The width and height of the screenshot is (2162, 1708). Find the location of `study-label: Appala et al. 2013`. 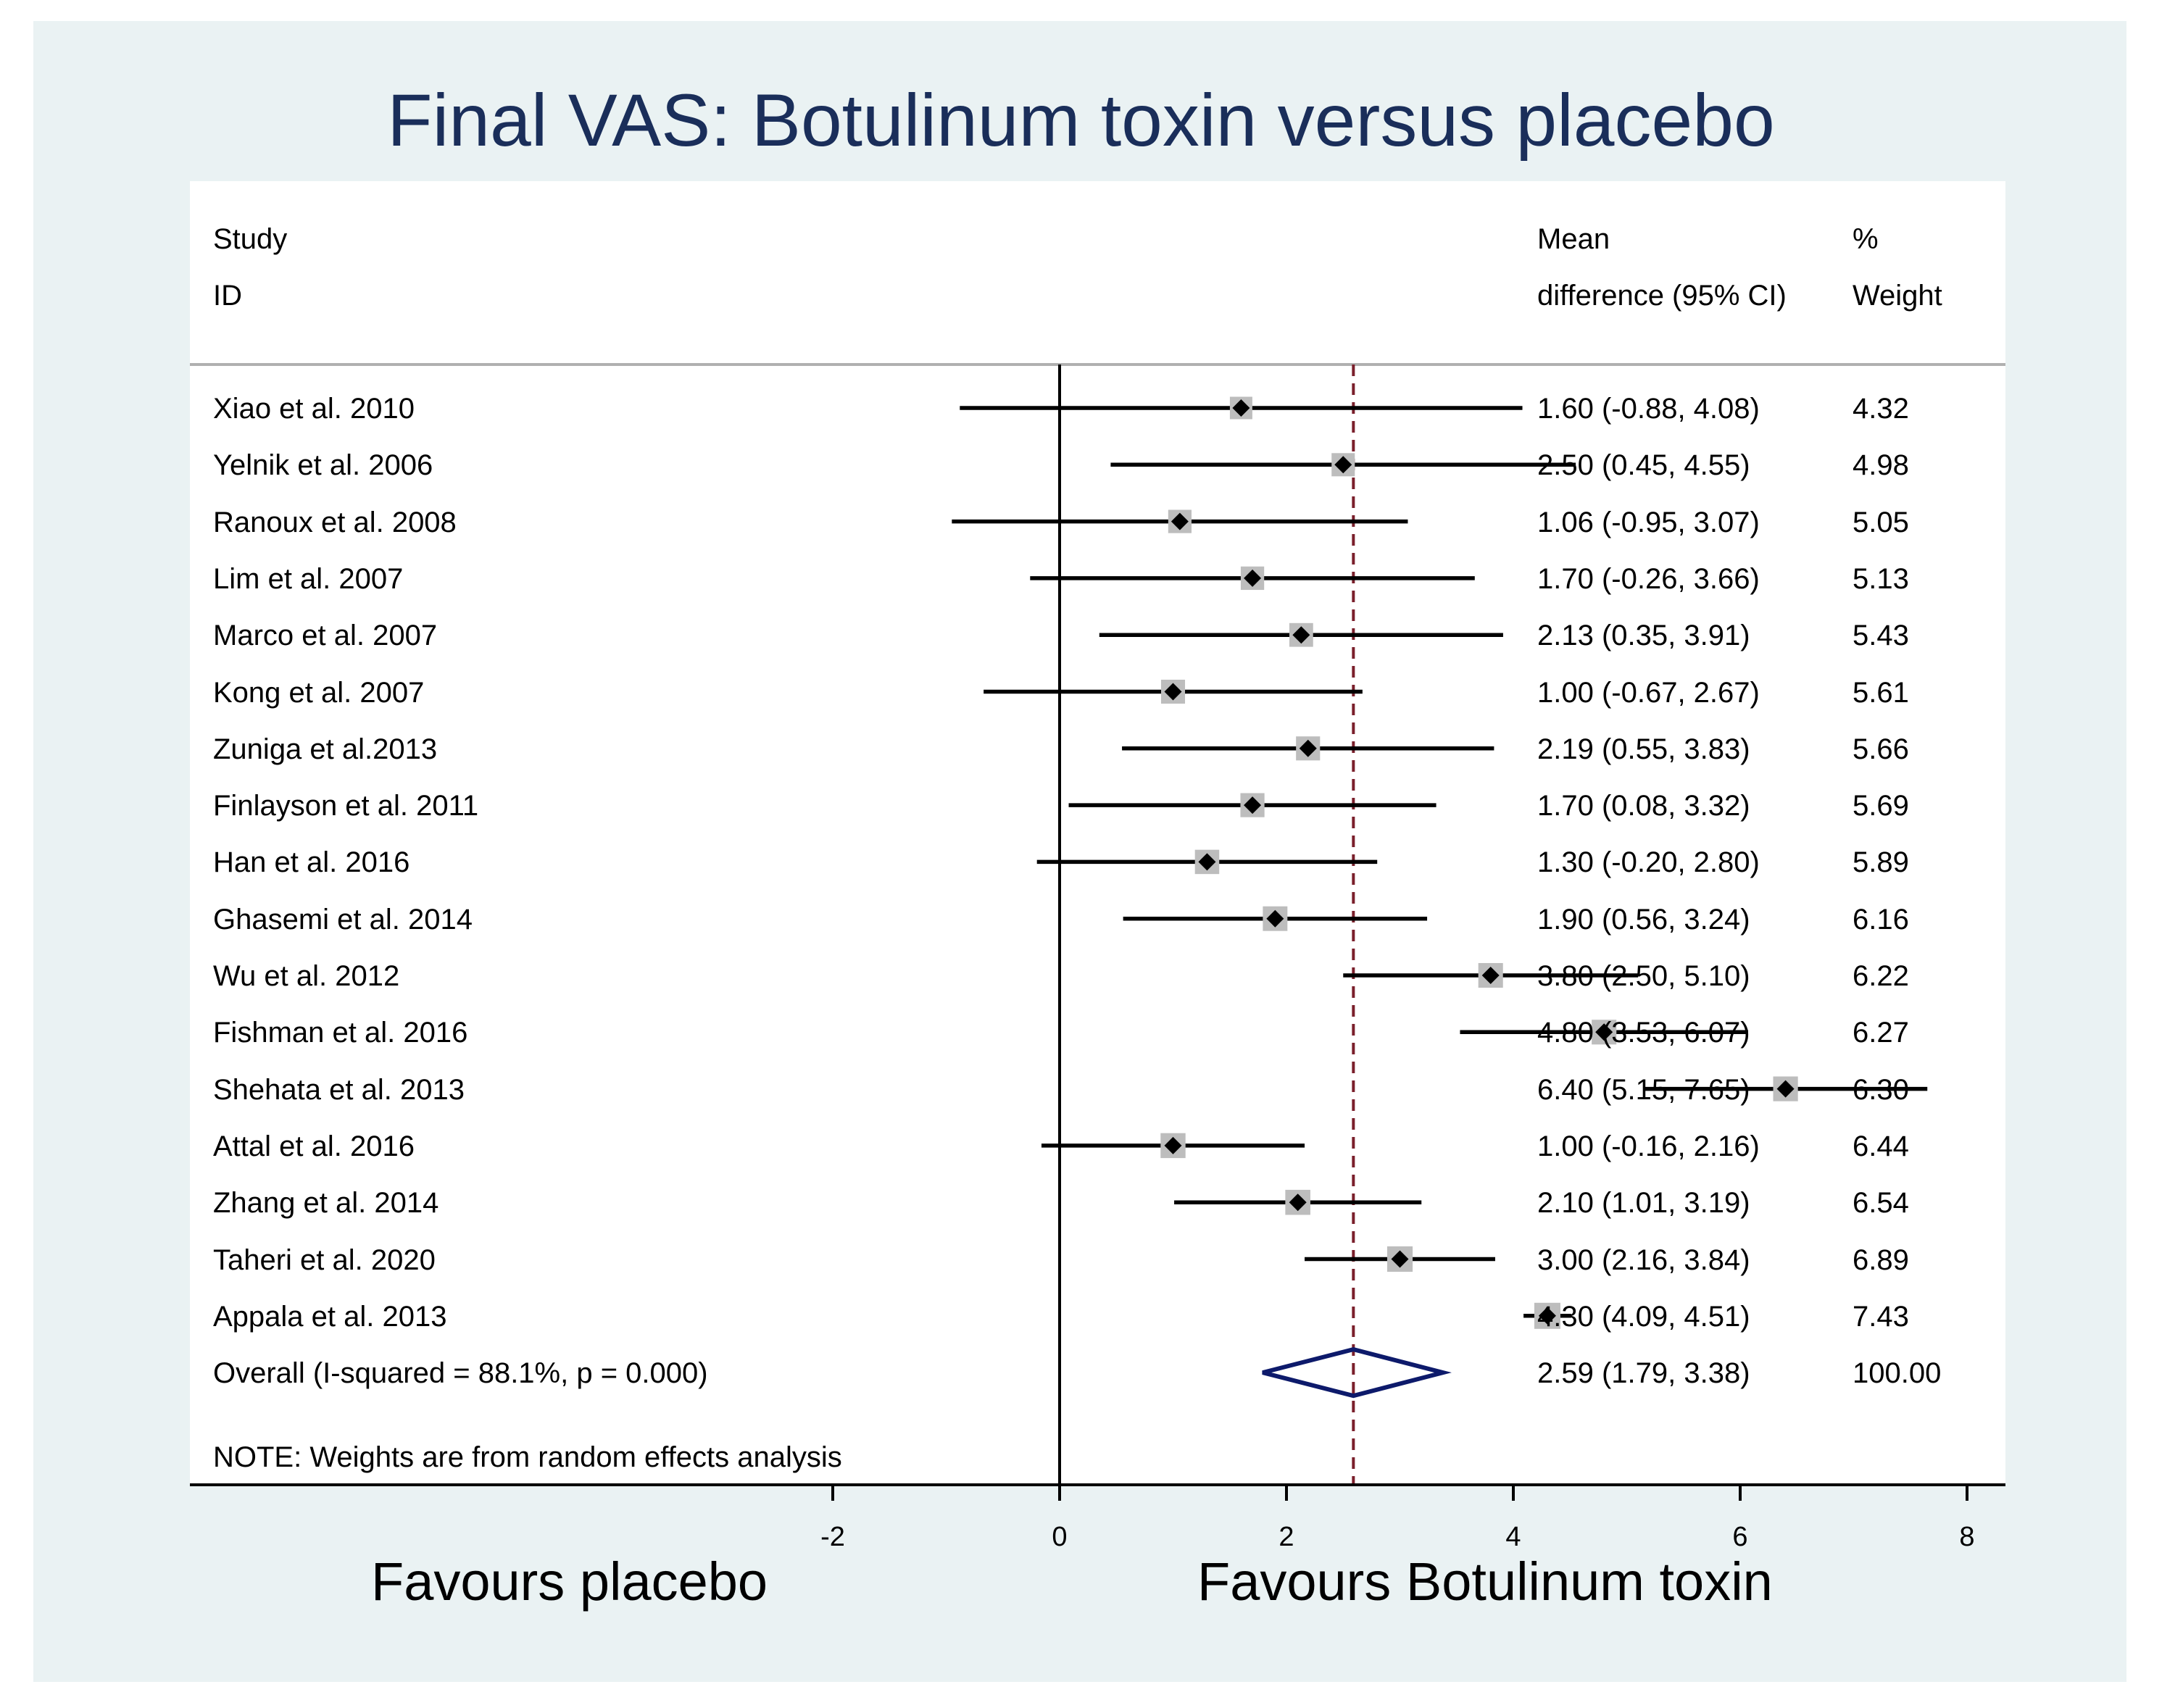

study-label: Appala et al. 2013 is located at coordinates (330, 1316).